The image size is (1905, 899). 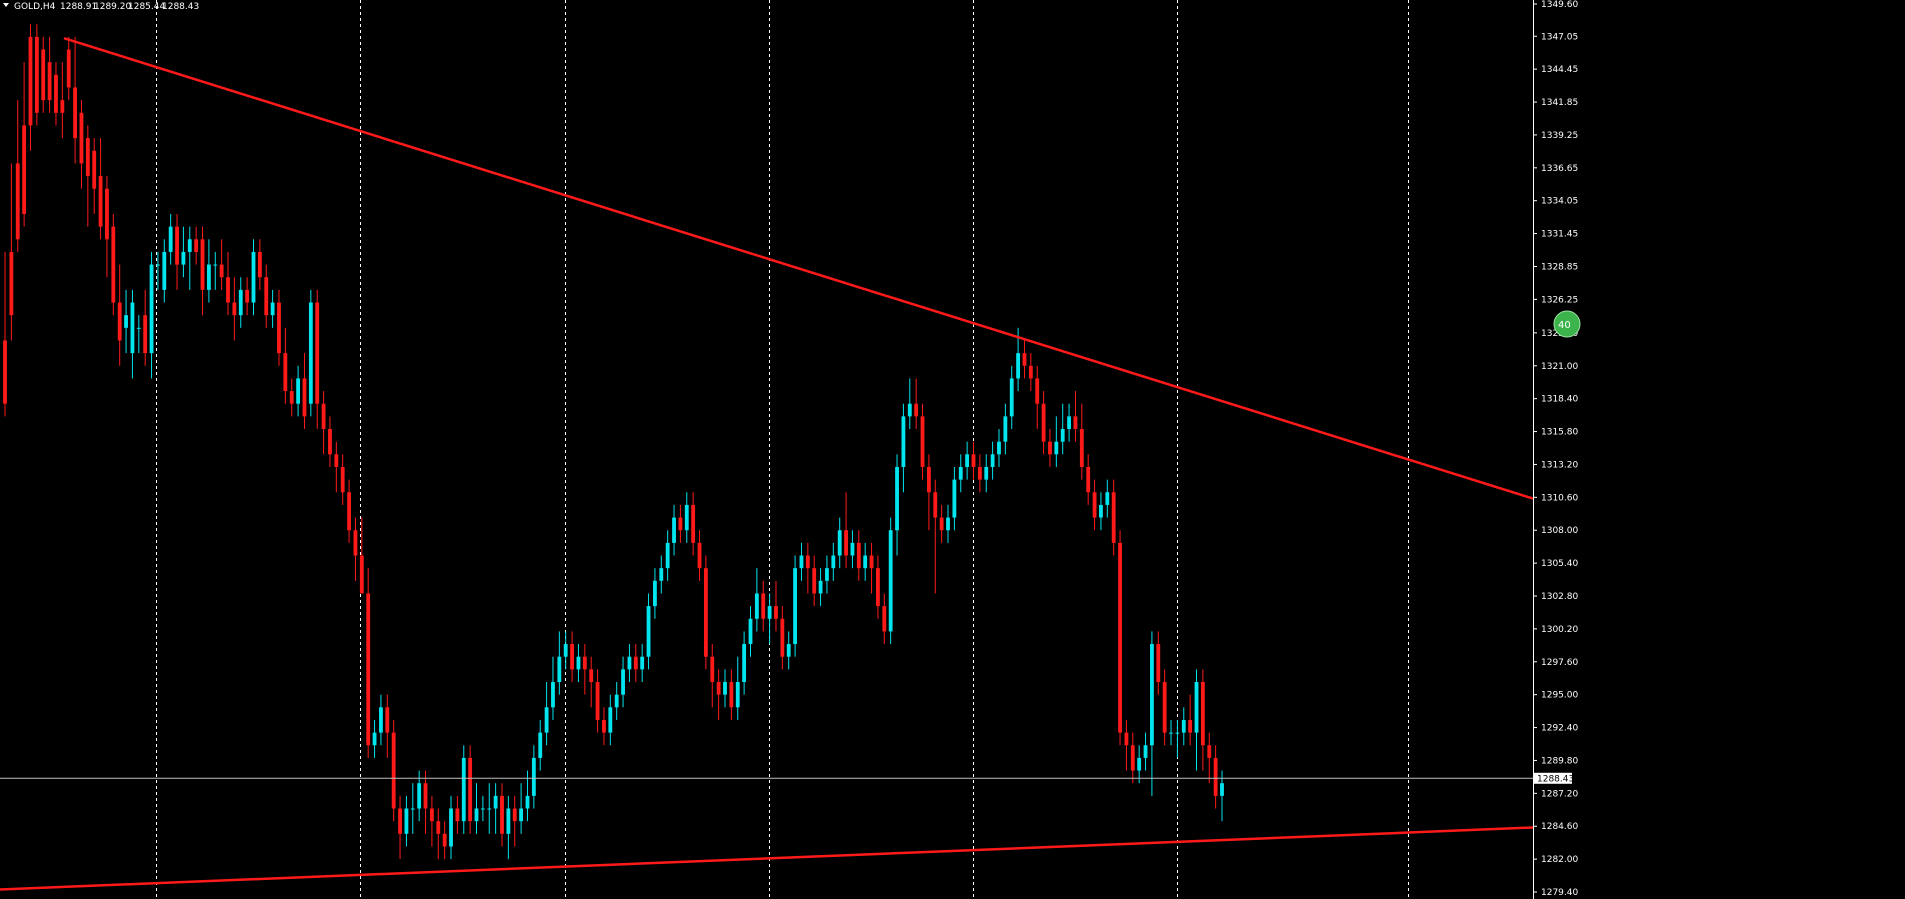 What do you see at coordinates (1559, 433) in the screenshot?
I see `y-tick-label: 1315.80` at bounding box center [1559, 433].